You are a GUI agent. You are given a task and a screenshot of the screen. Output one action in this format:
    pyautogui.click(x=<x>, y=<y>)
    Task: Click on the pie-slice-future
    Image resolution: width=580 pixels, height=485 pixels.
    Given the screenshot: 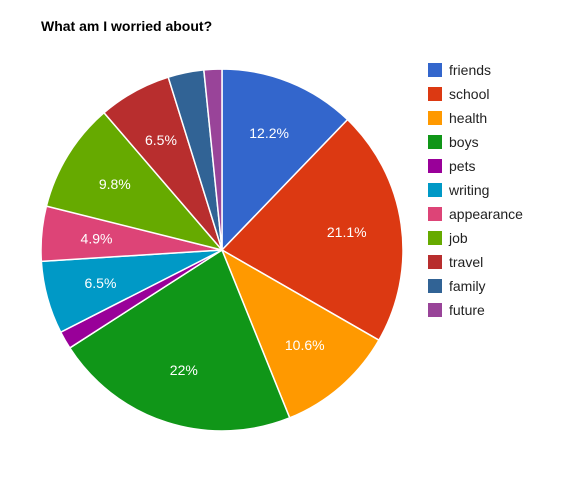 What is the action you would take?
    pyautogui.click(x=213, y=159)
    